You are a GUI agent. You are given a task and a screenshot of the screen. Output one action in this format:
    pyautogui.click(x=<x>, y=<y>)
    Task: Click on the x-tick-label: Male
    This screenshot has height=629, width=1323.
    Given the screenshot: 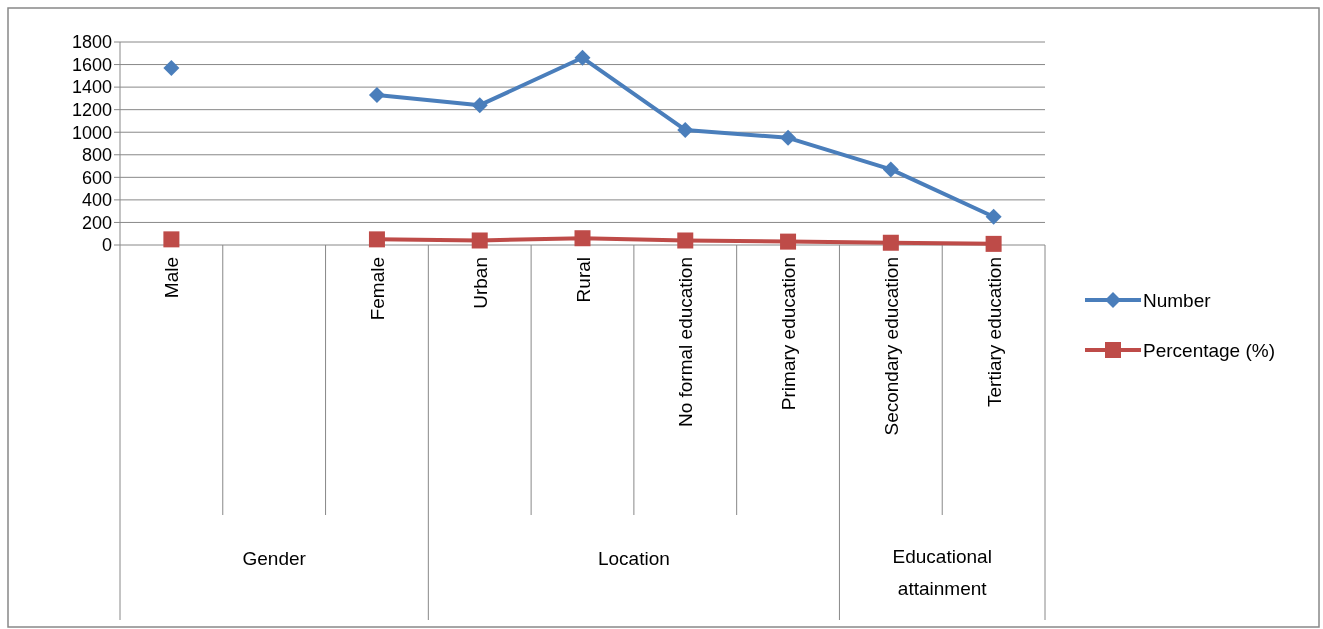 What is the action you would take?
    pyautogui.click(x=172, y=278)
    